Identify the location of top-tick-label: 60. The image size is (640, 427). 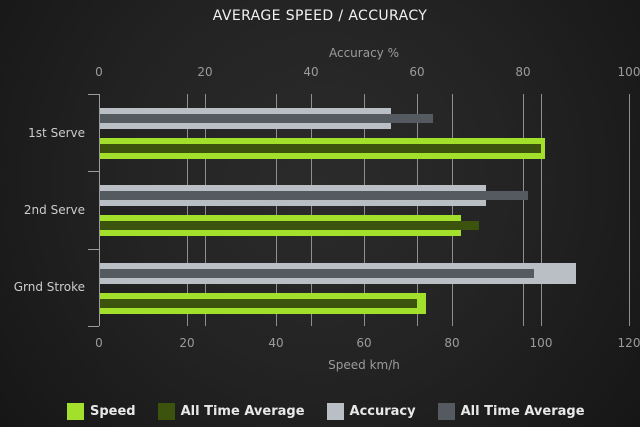
(417, 72).